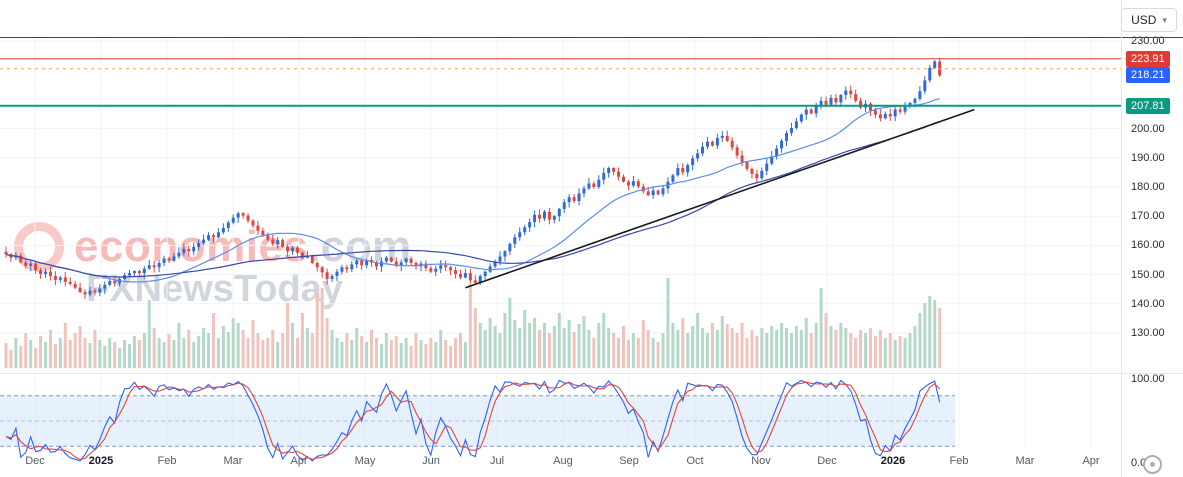 The height and width of the screenshot is (477, 1183). I want to click on time-axis-label: Oct, so click(695, 461).